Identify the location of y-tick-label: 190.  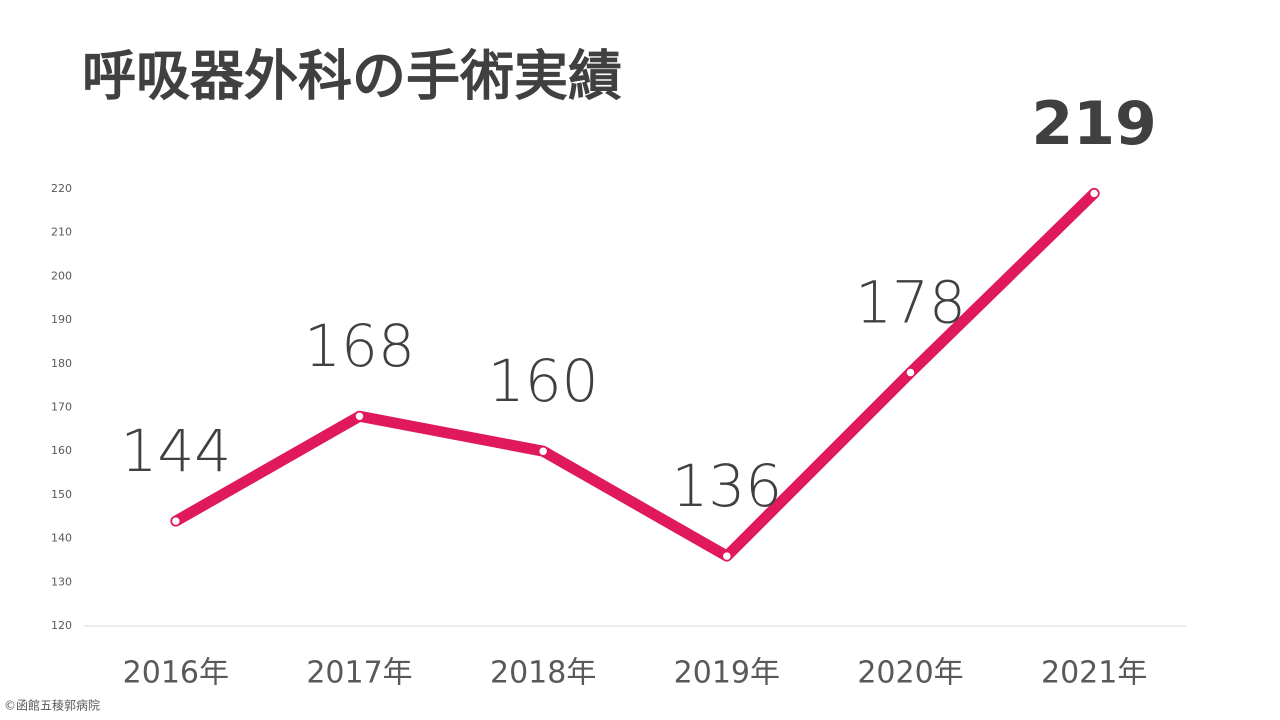
(61, 319).